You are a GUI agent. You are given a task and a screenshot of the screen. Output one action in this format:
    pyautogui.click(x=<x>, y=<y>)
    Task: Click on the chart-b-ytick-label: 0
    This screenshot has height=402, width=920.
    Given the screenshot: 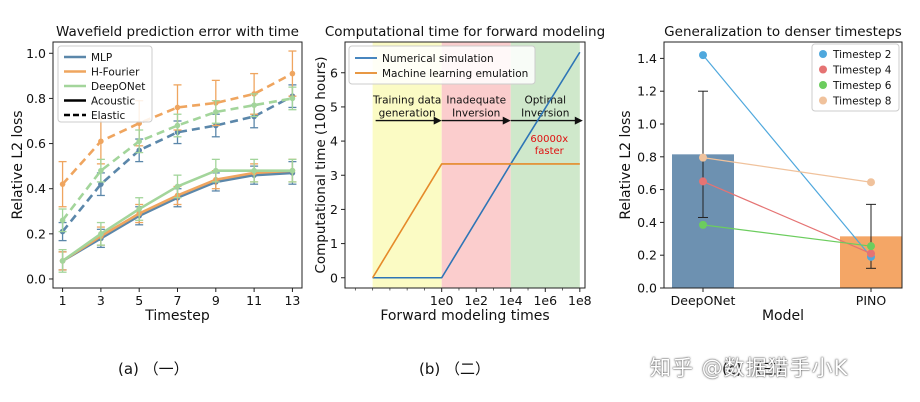 What is the action you would take?
    pyautogui.click(x=334, y=277)
    